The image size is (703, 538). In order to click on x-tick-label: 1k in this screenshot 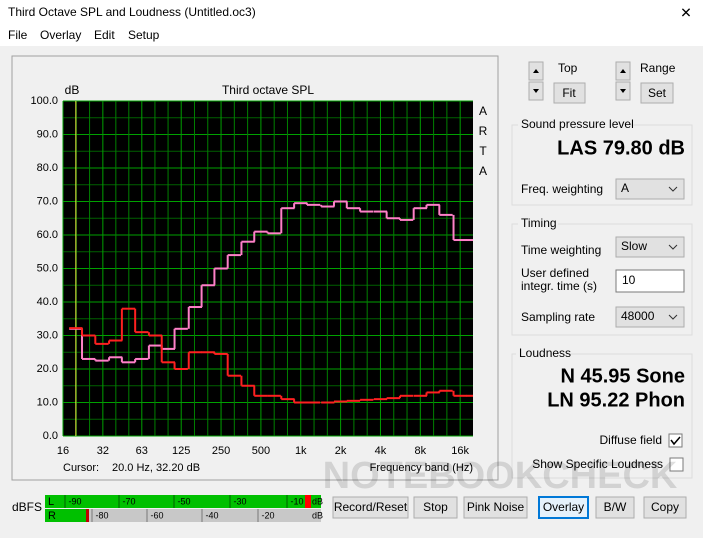, I will do `click(301, 451)`.